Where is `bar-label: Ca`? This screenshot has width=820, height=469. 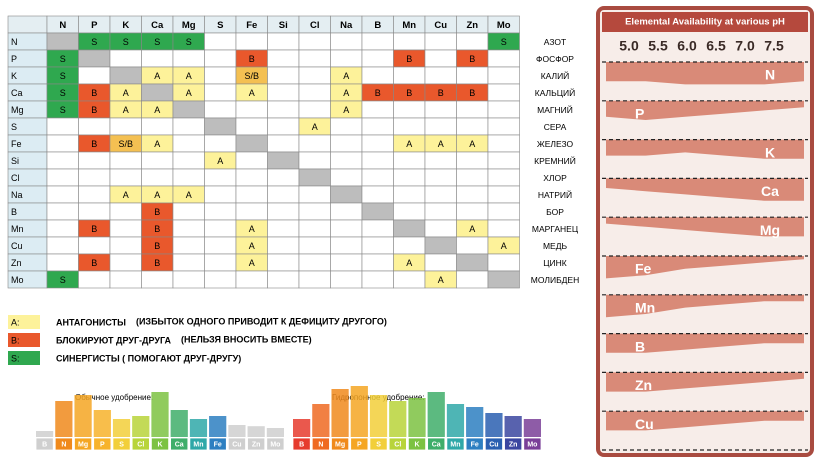 bar-label: Ca is located at coordinates (179, 444).